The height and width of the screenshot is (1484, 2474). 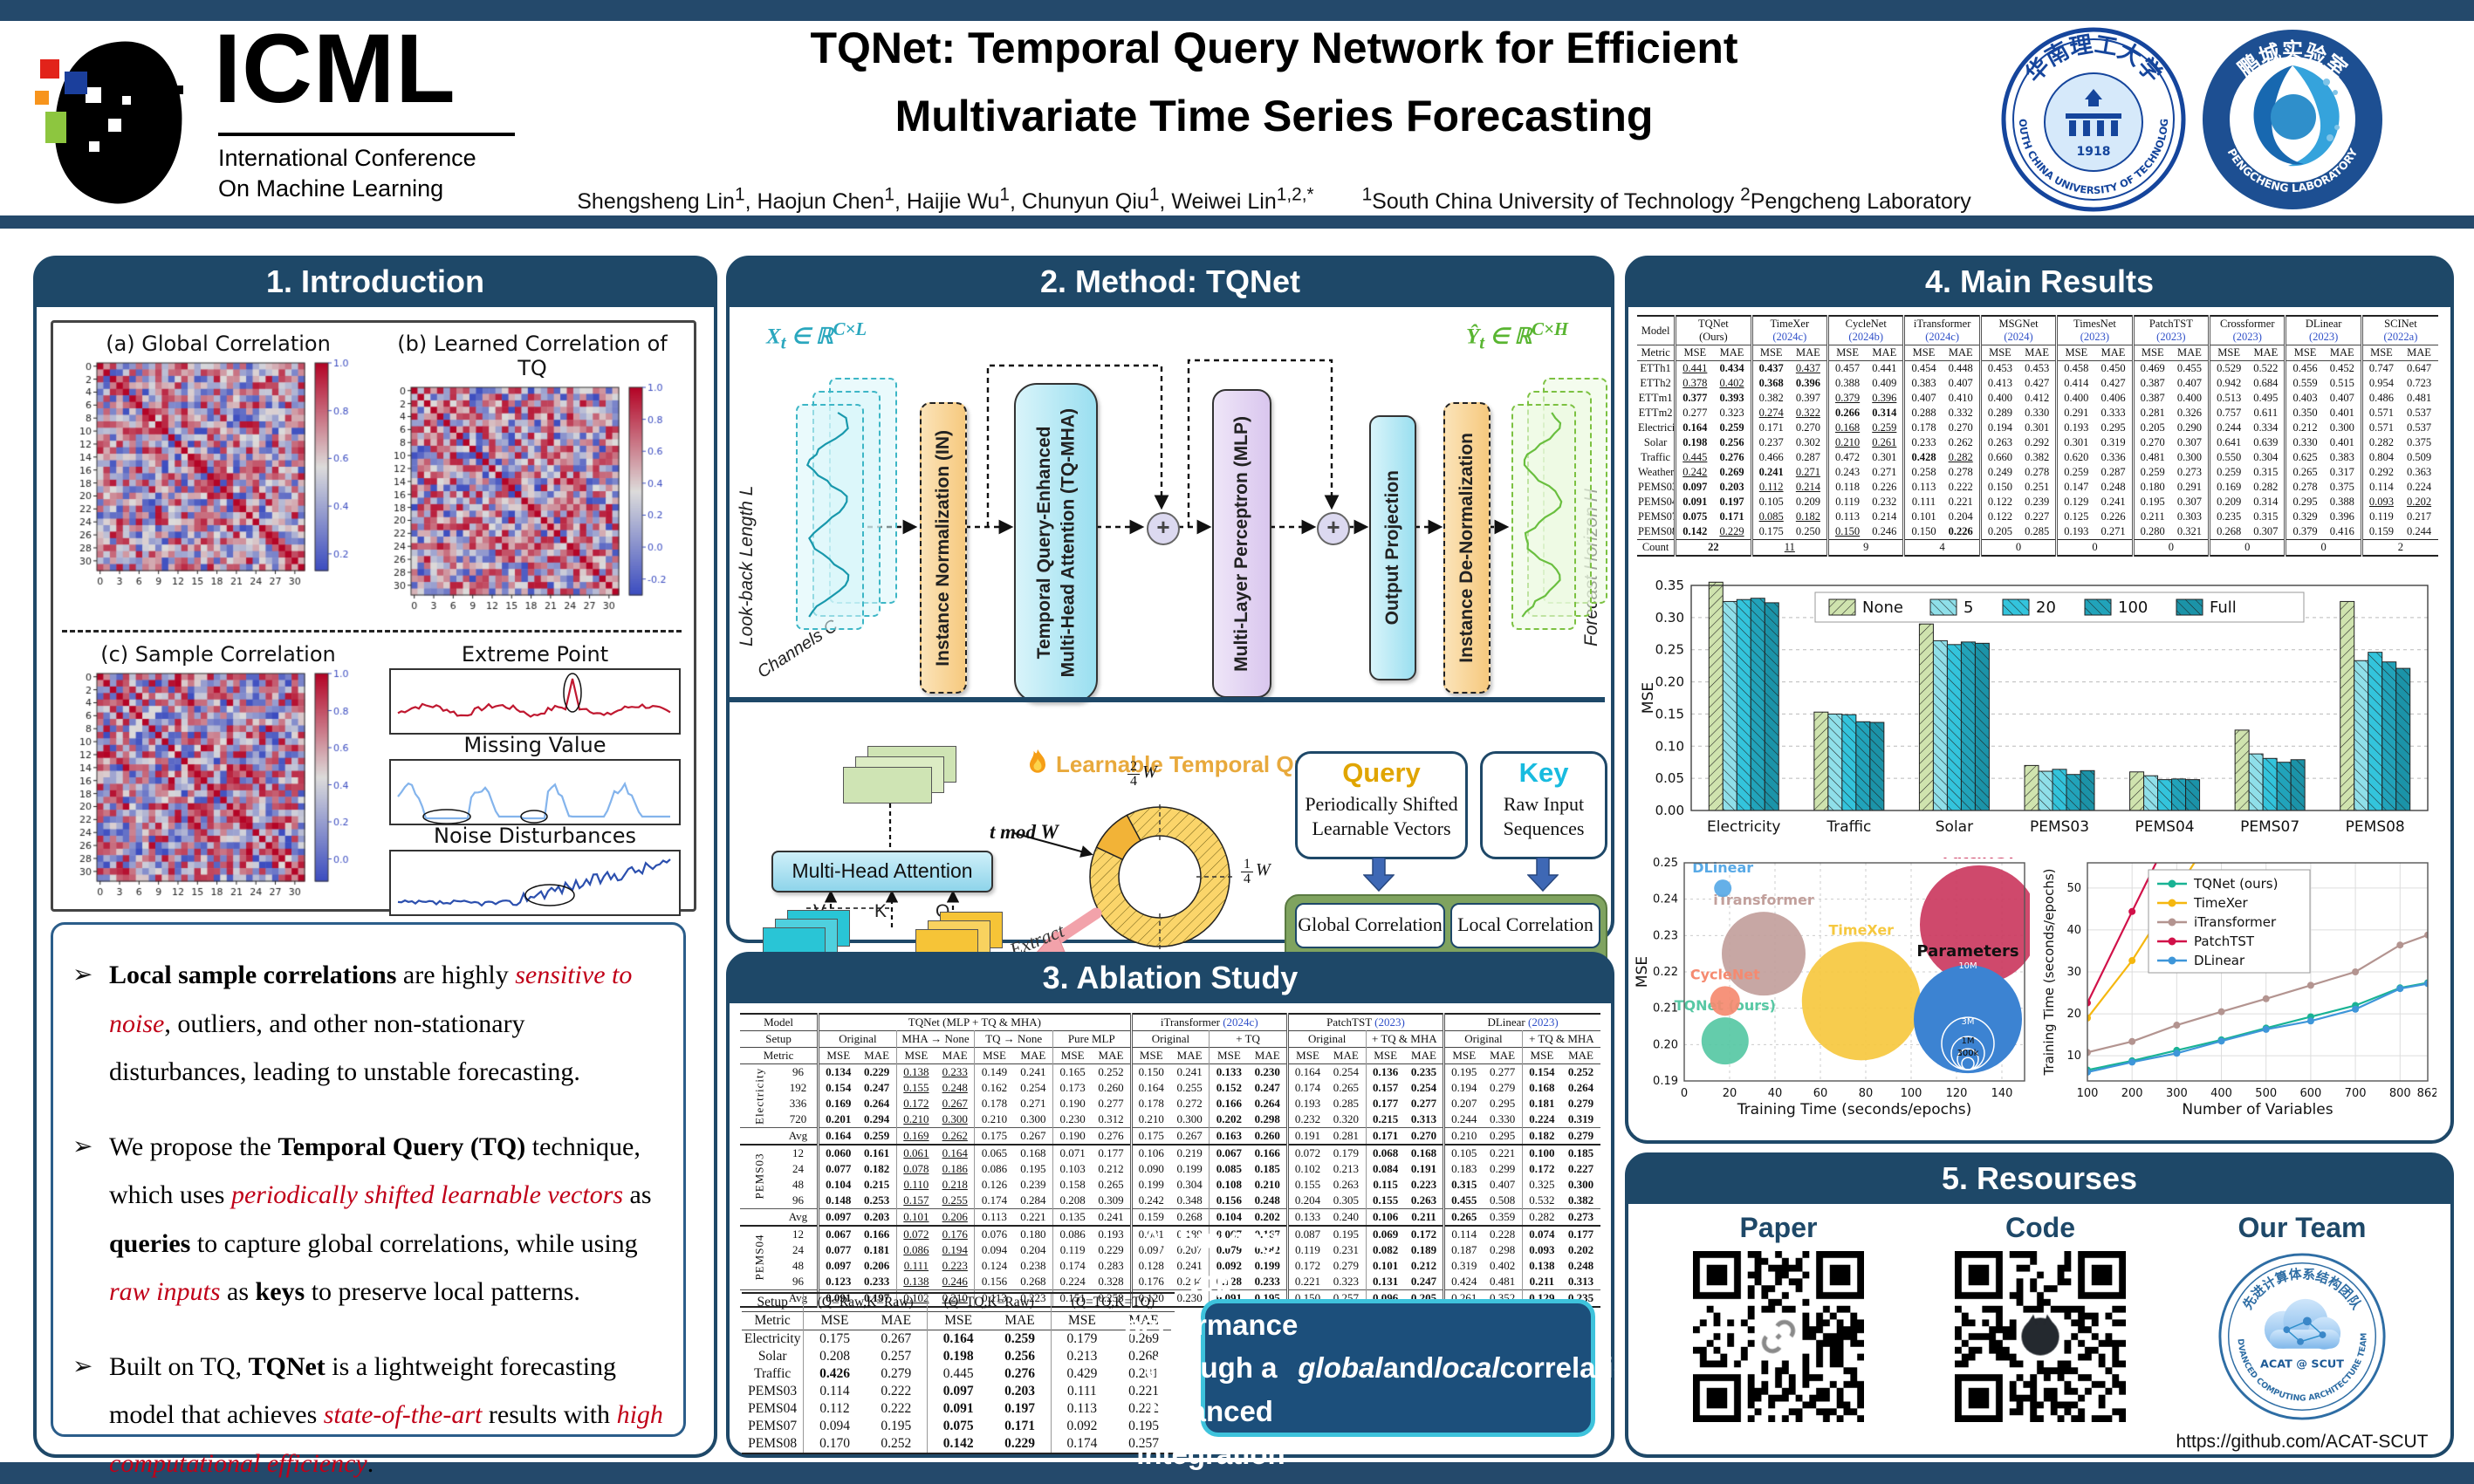 I want to click on figure-divider, so click(x=372, y=631).